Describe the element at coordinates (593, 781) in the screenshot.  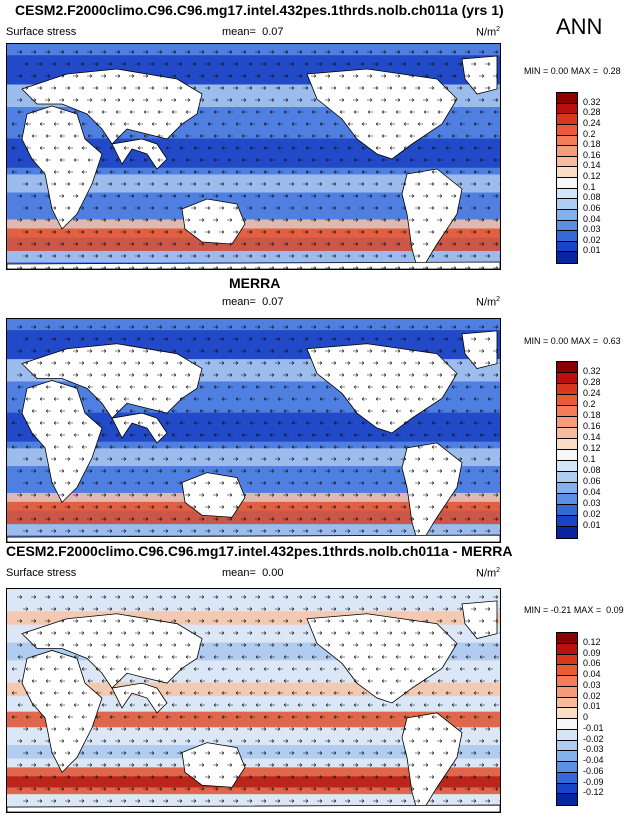
I see `colorbar-tick-label: -0.09` at that location.